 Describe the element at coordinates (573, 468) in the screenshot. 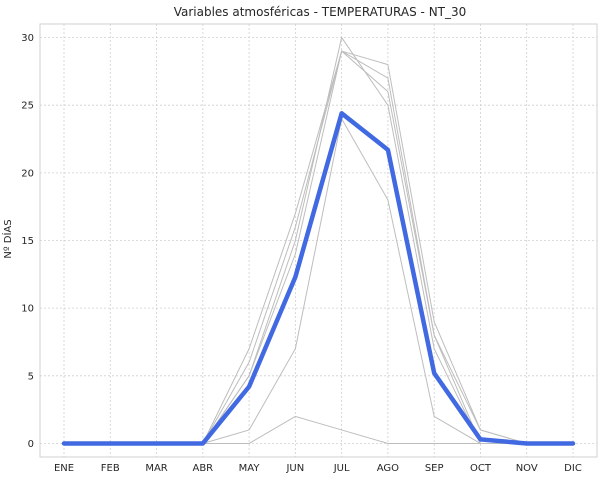

I see `x-tick-label: DIC` at that location.